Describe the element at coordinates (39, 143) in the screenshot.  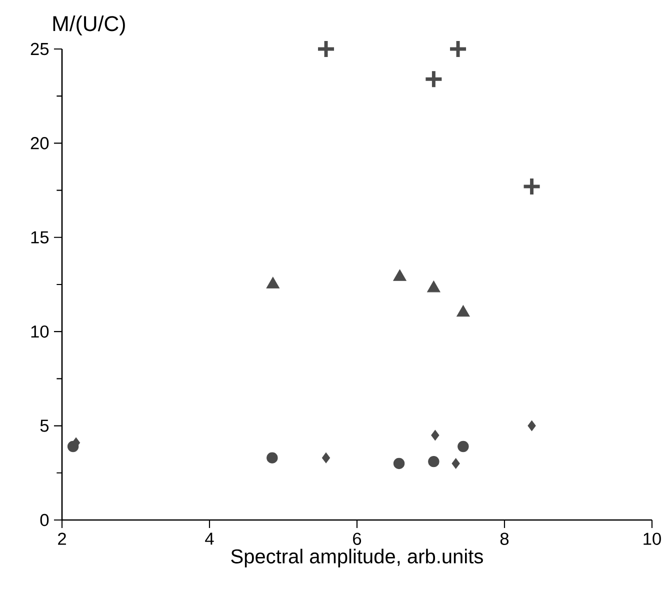
I see `y-tick-label: 20` at that location.